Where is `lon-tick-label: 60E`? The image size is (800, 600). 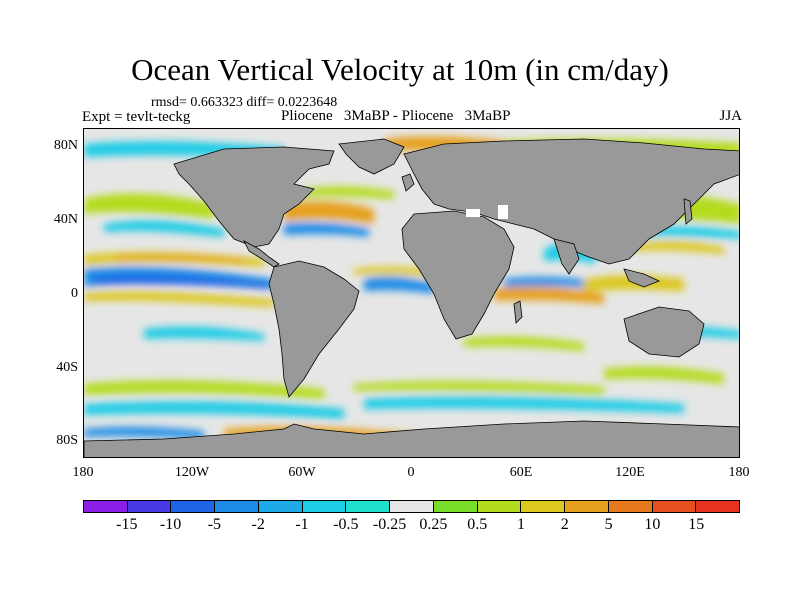 lon-tick-label: 60E is located at coordinates (521, 472).